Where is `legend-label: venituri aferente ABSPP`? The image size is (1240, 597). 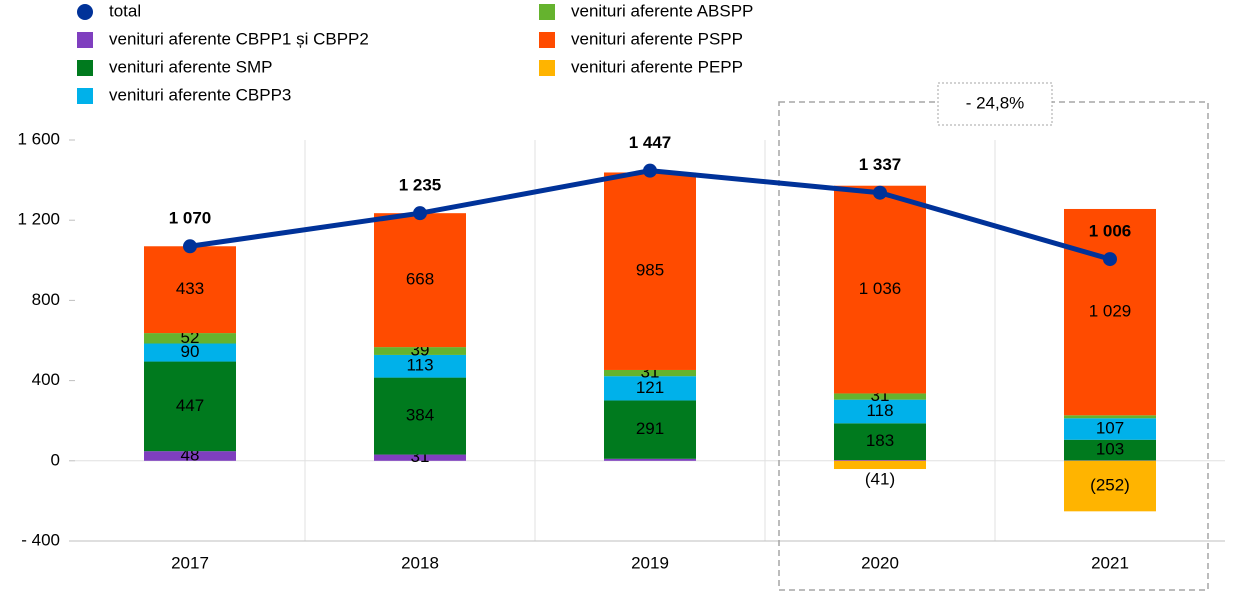 legend-label: venituri aferente ABSPP is located at coordinates (662, 10).